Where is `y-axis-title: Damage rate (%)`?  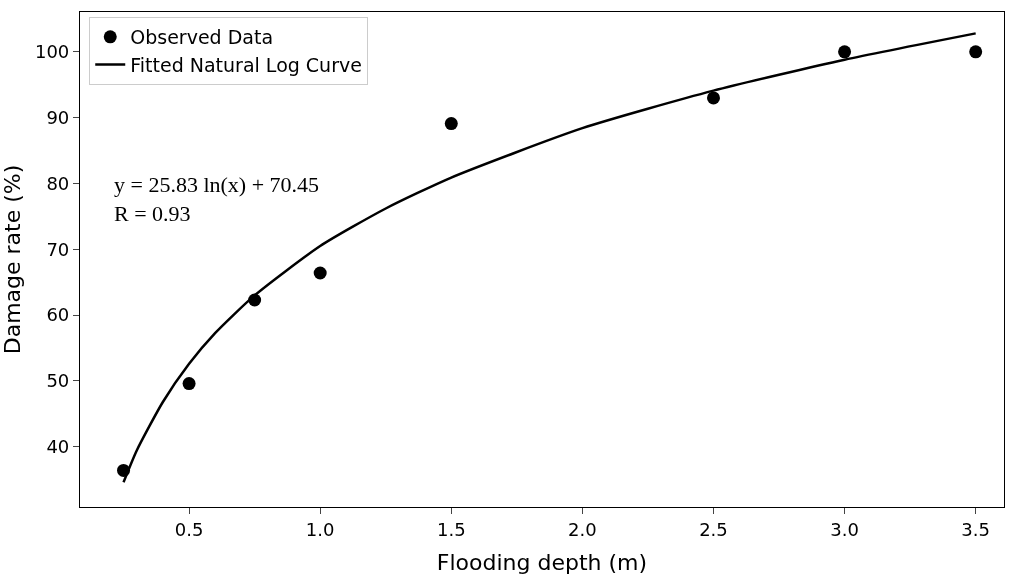
y-axis-title: Damage rate (%) is located at coordinates (12, 259).